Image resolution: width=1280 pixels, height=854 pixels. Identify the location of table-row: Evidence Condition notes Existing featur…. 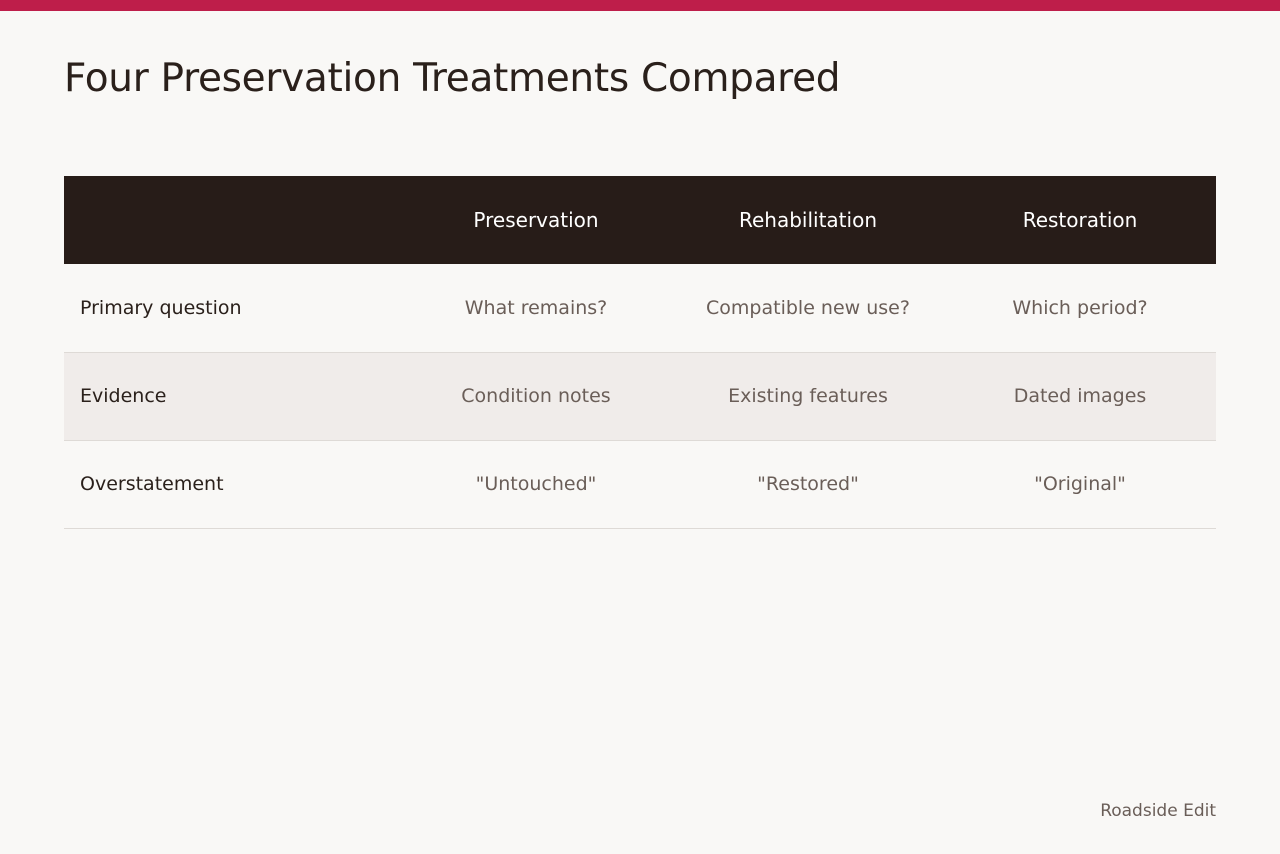
(640, 396).